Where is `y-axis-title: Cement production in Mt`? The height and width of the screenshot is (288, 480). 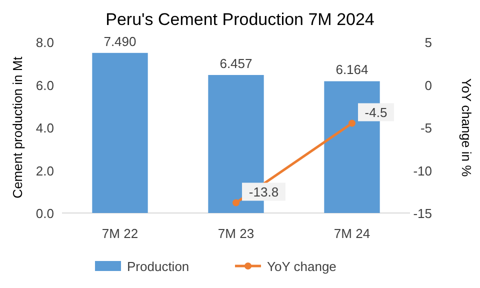
y-axis-title: Cement production in Mt is located at coordinates (17, 127).